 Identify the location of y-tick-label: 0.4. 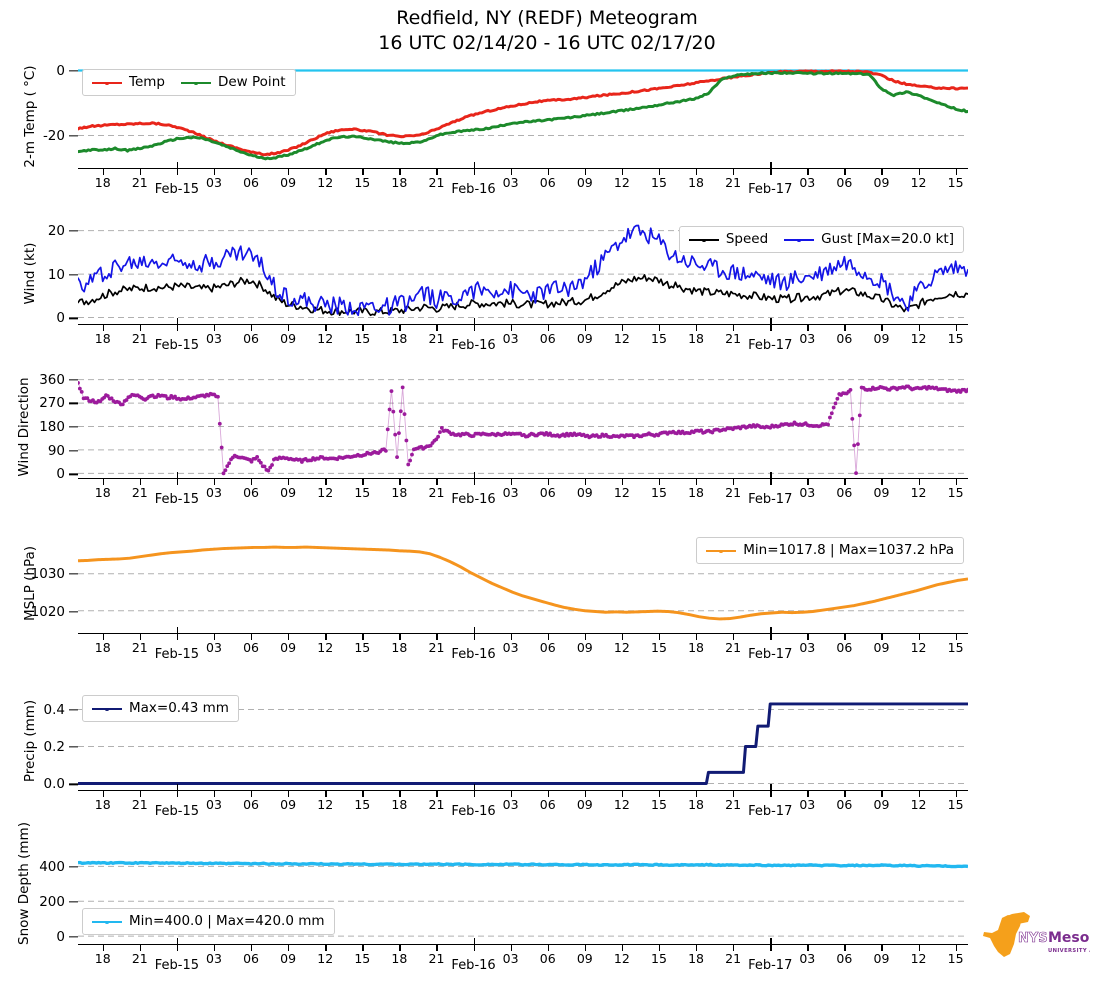
(54, 709).